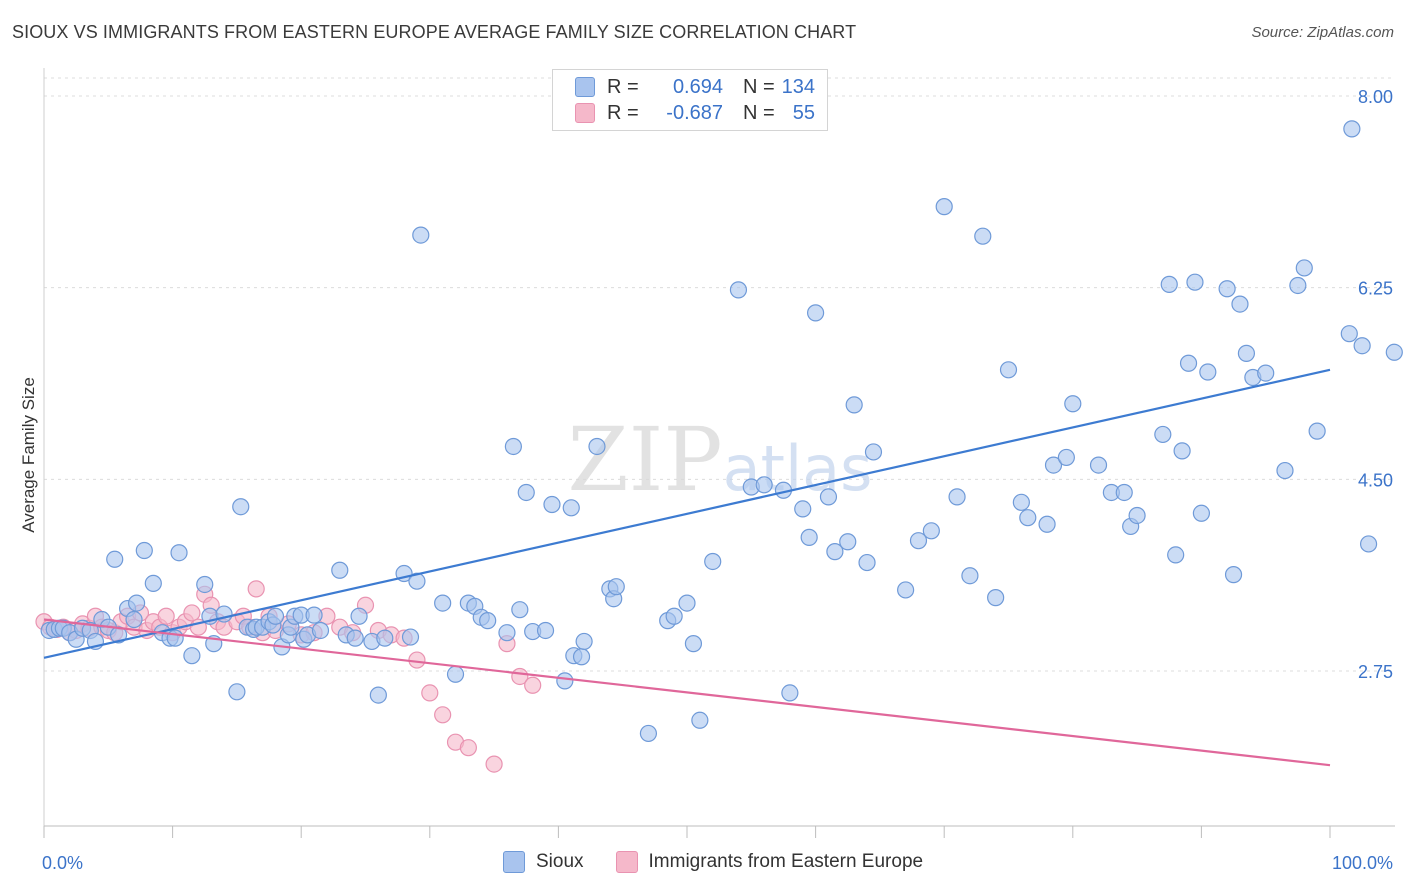 Image resolution: width=1406 pixels, height=892 pixels. What do you see at coordinates (543, 862) in the screenshot?
I see `legend-item-sioux: Sioux` at bounding box center [543, 862].